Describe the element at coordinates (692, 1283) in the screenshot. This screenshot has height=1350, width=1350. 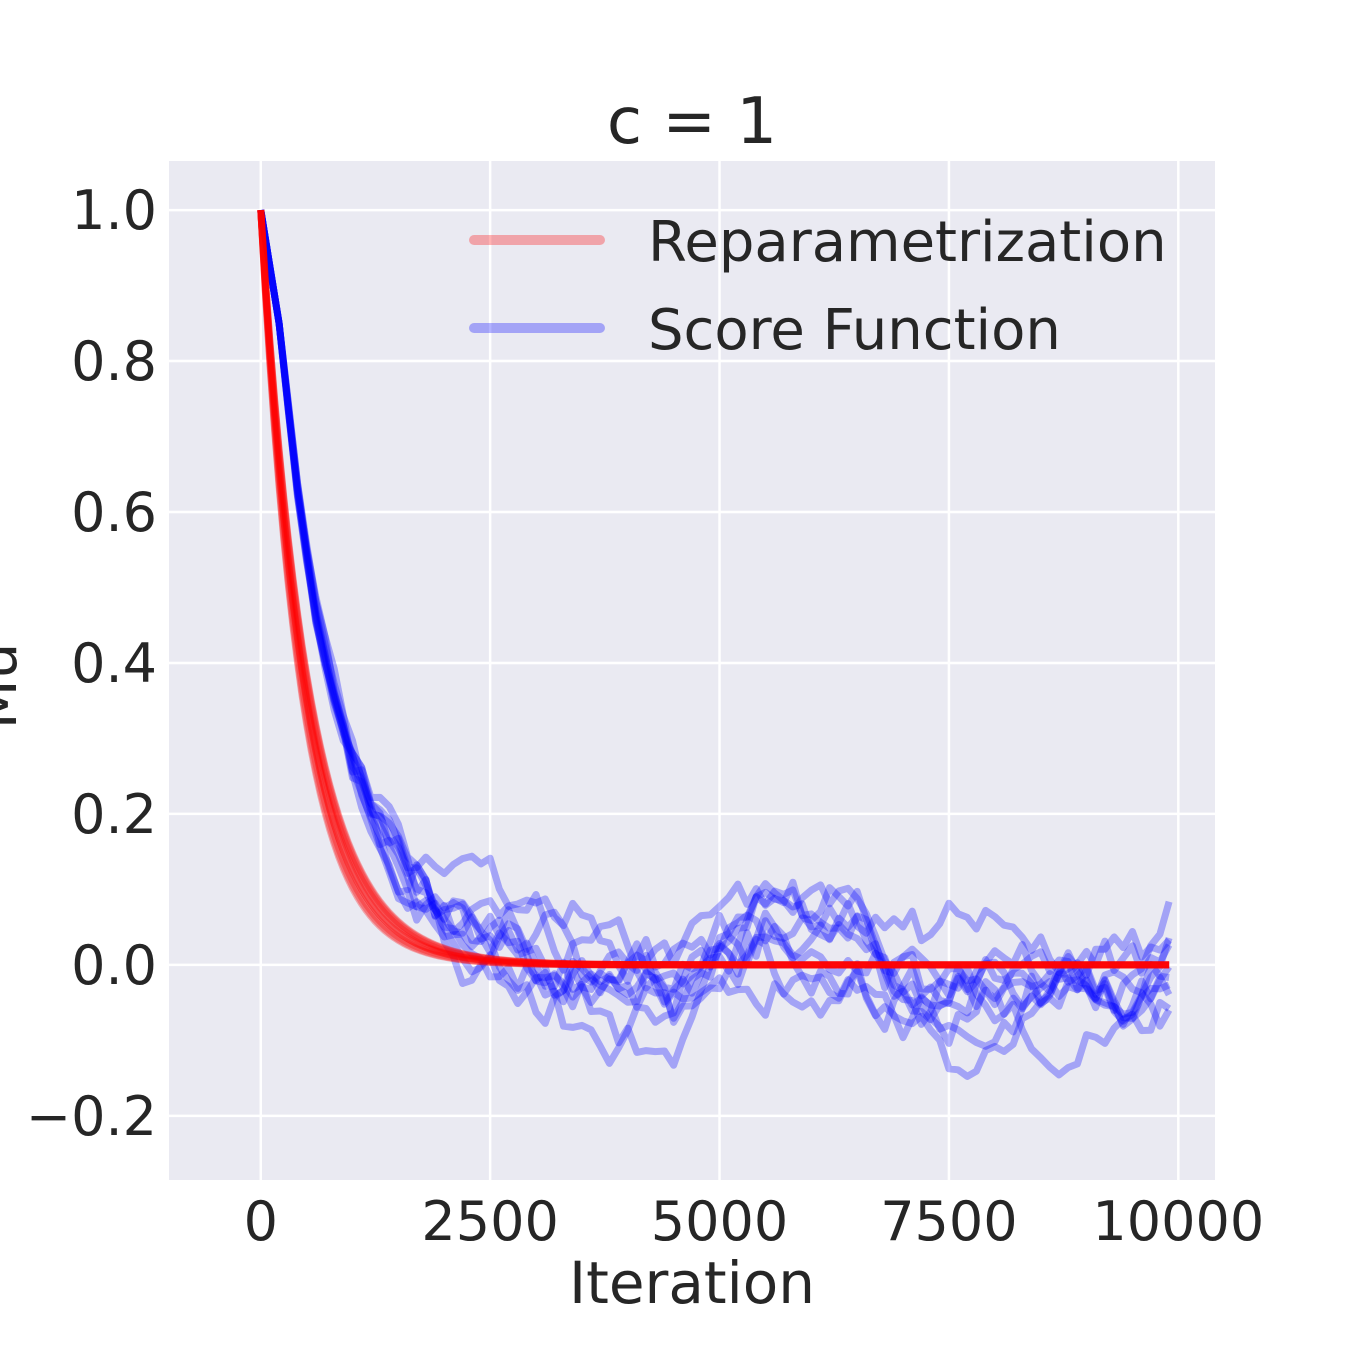
I see `x-axis-title: Iteration` at that location.